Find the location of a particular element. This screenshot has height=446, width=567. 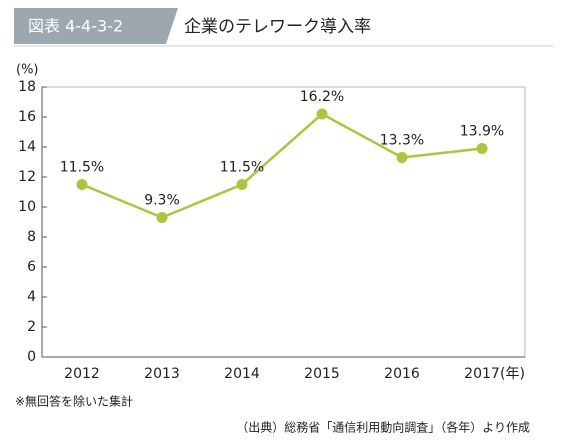

x-tick-label: 2012 is located at coordinates (82, 374).